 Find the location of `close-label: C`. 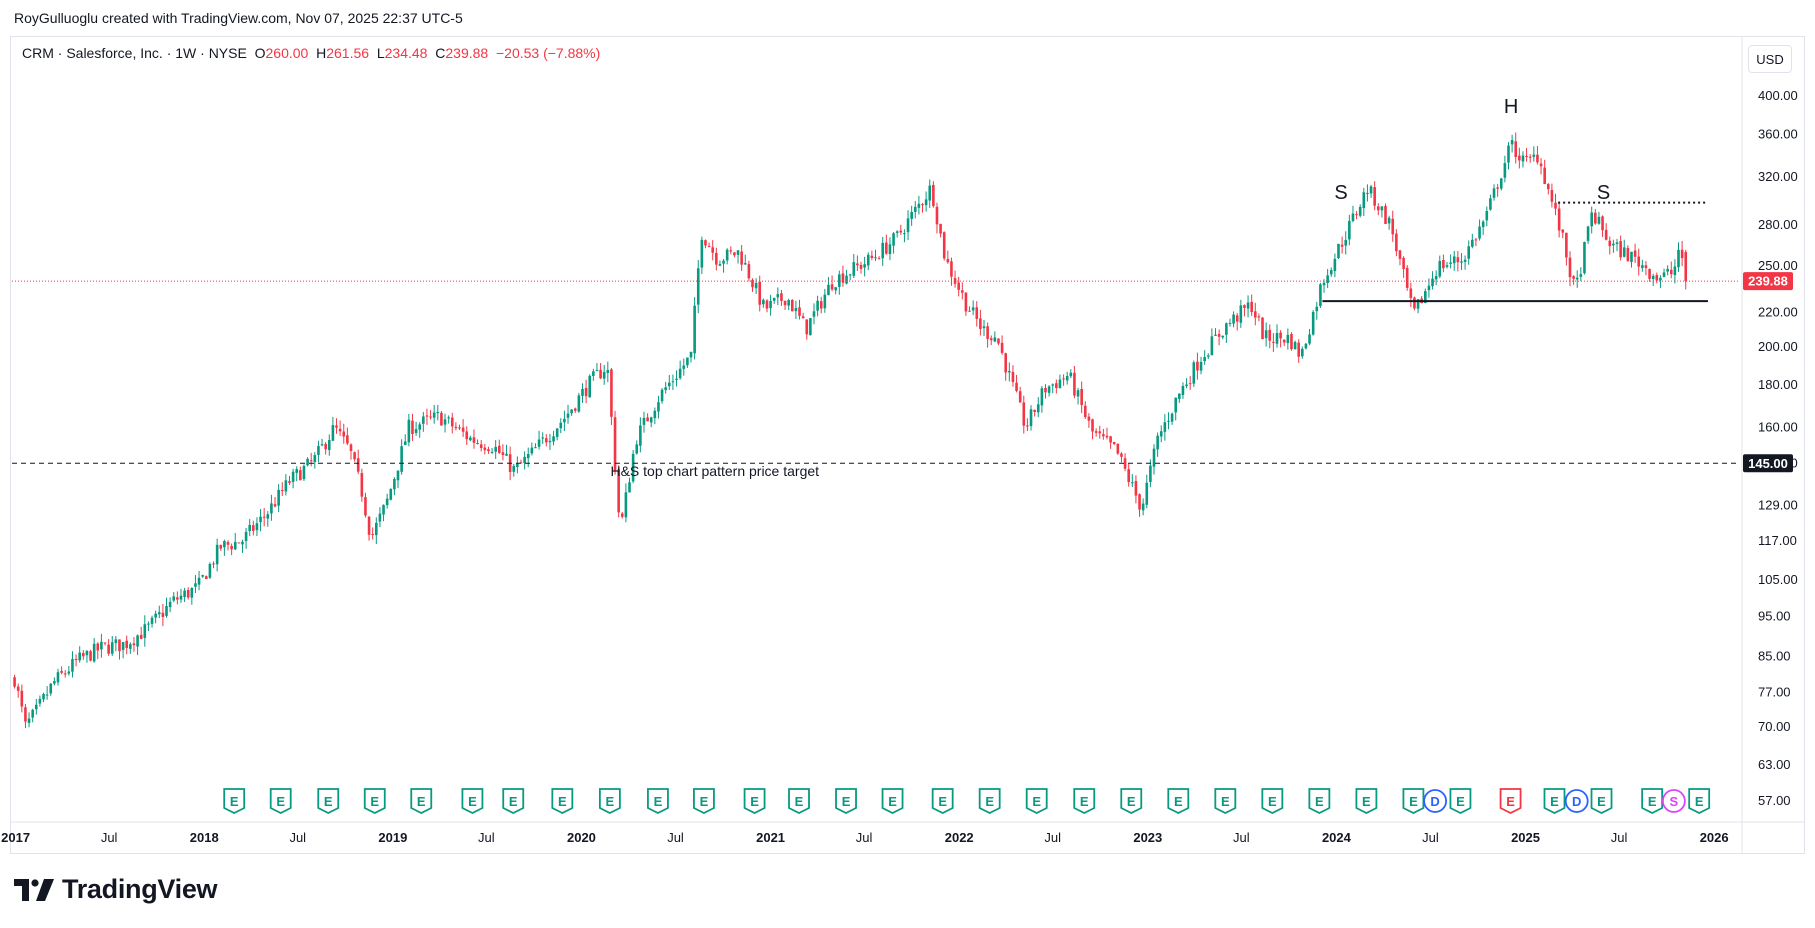

close-label: C is located at coordinates (440, 53).